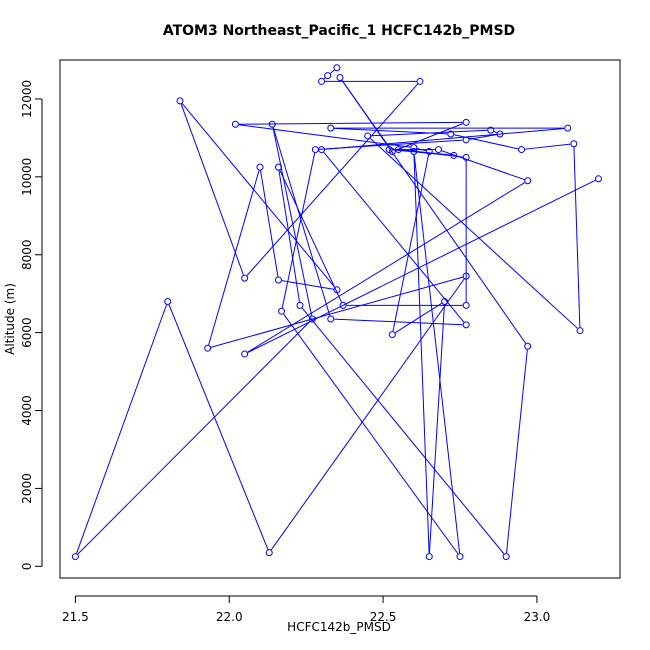 This screenshot has height=650, width=650. Describe the element at coordinates (339, 31) in the screenshot. I see `chart-title: ATOM3 Northeast_Pacific_1 HCFC142b_PMSD` at that location.